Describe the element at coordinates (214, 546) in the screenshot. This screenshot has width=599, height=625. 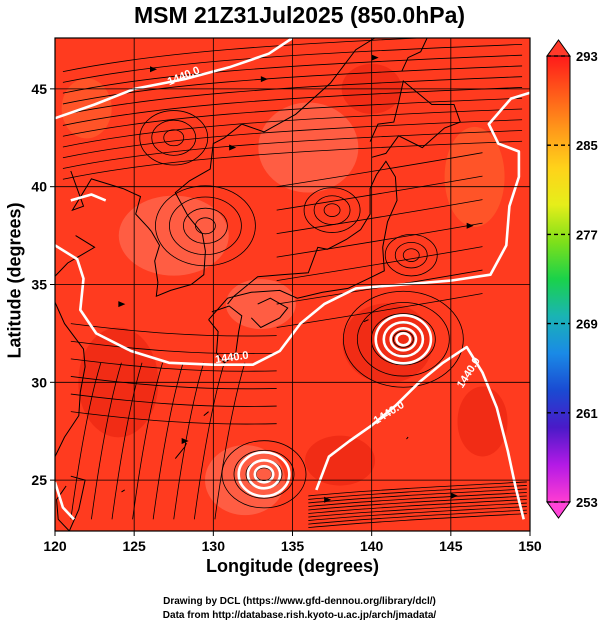
I see `x-tick-label: 130` at that location.